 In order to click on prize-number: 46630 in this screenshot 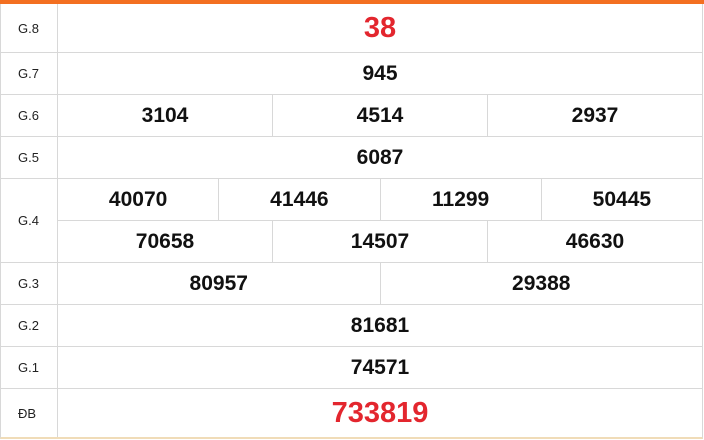, I will do `click(594, 241)`.